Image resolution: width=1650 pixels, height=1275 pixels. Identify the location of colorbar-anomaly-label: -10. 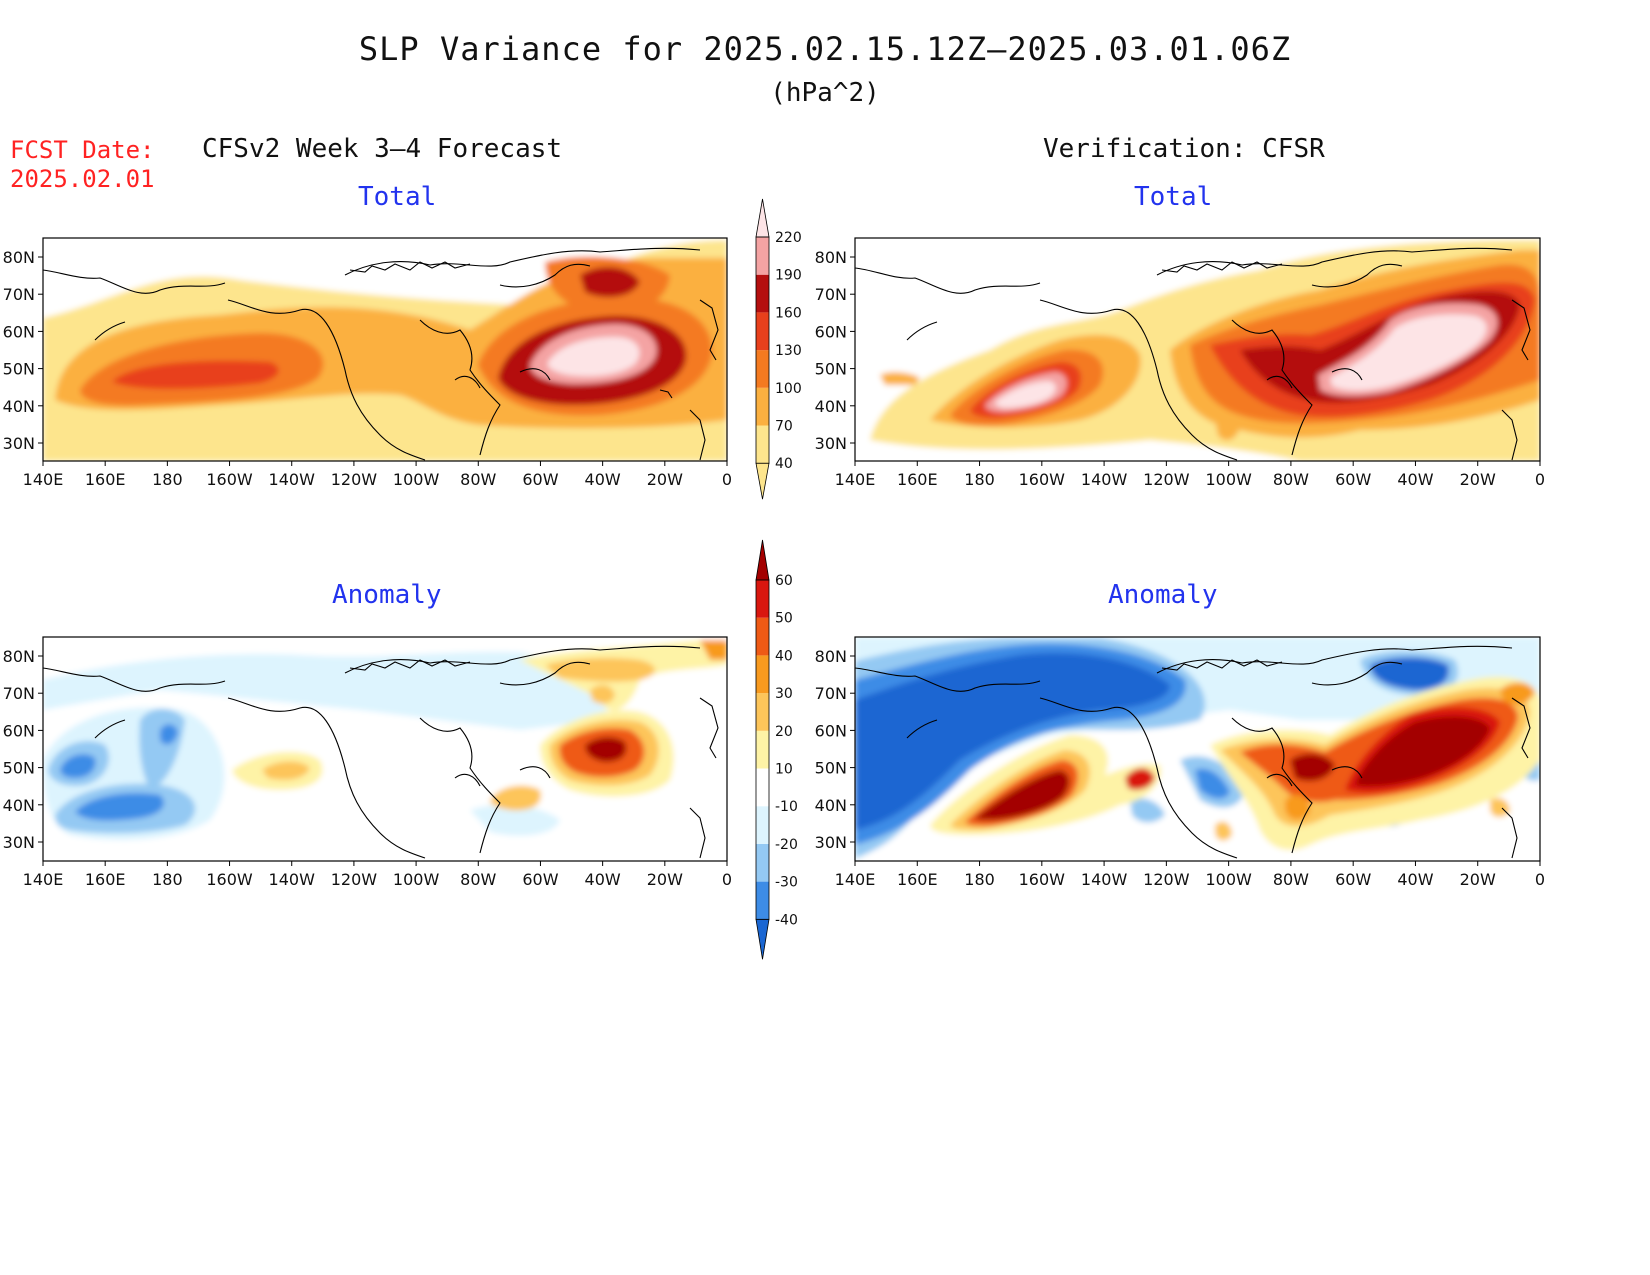
(786, 807).